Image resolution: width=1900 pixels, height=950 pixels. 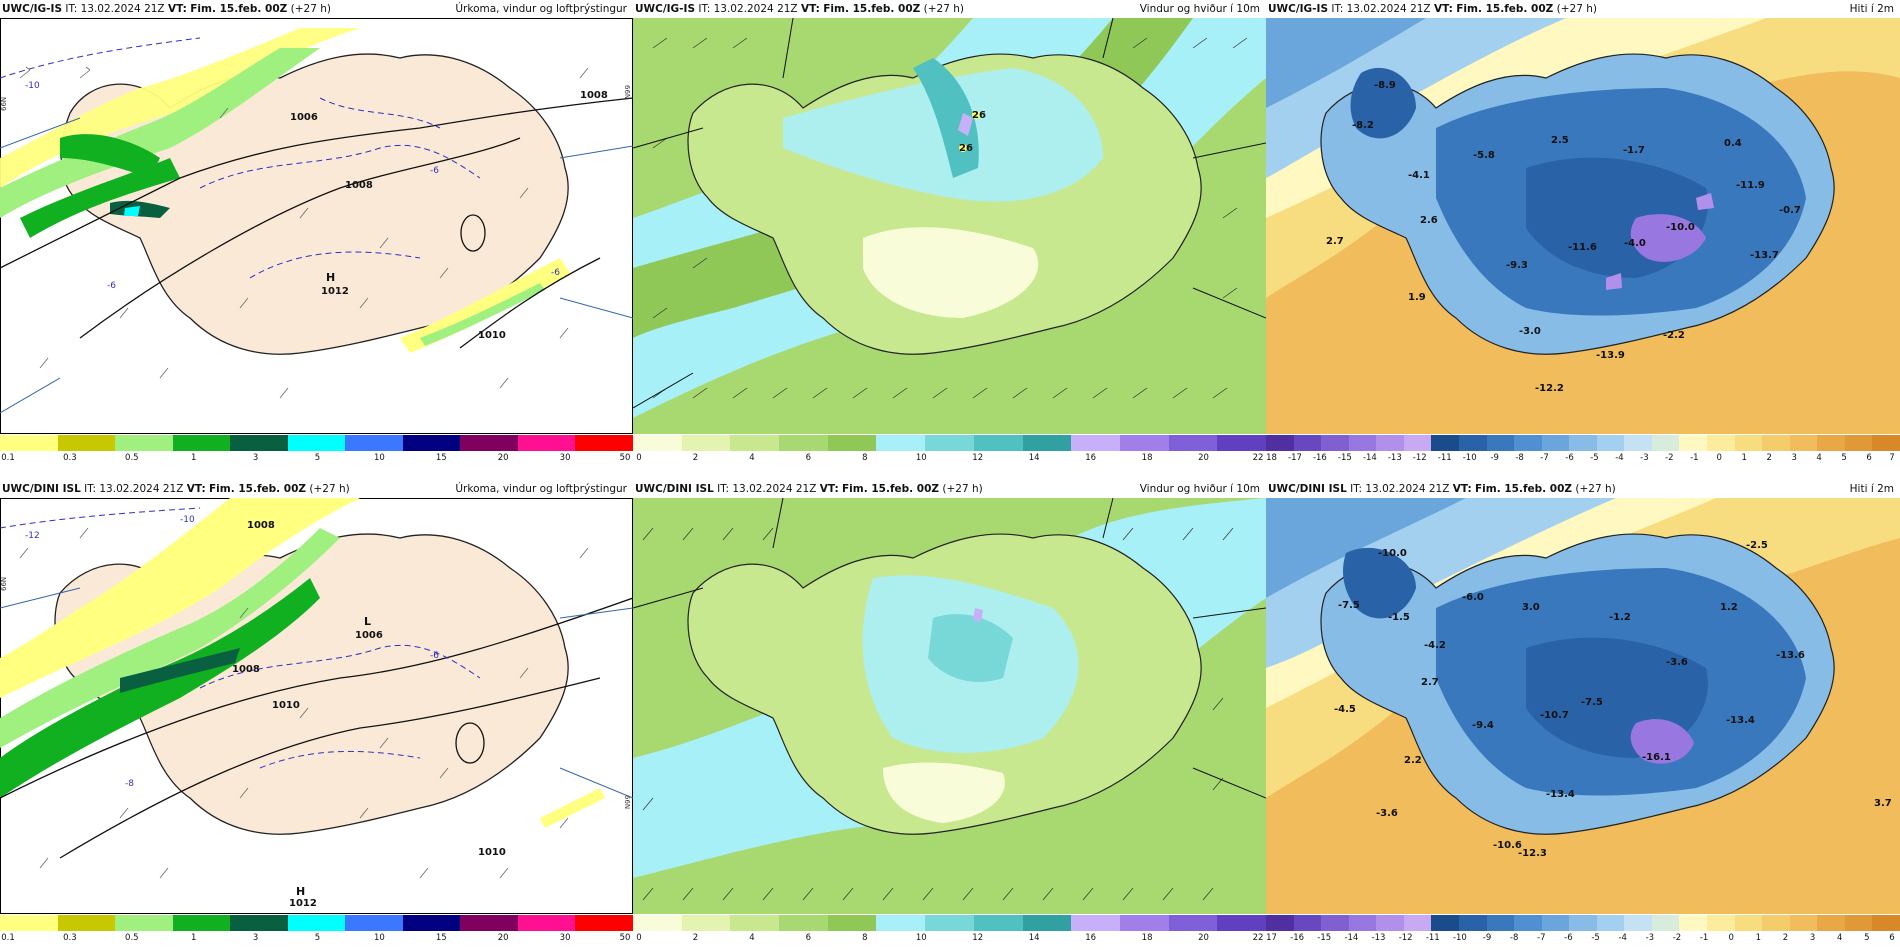 What do you see at coordinates (949, 706) in the screenshot?
I see `wind-map` at bounding box center [949, 706].